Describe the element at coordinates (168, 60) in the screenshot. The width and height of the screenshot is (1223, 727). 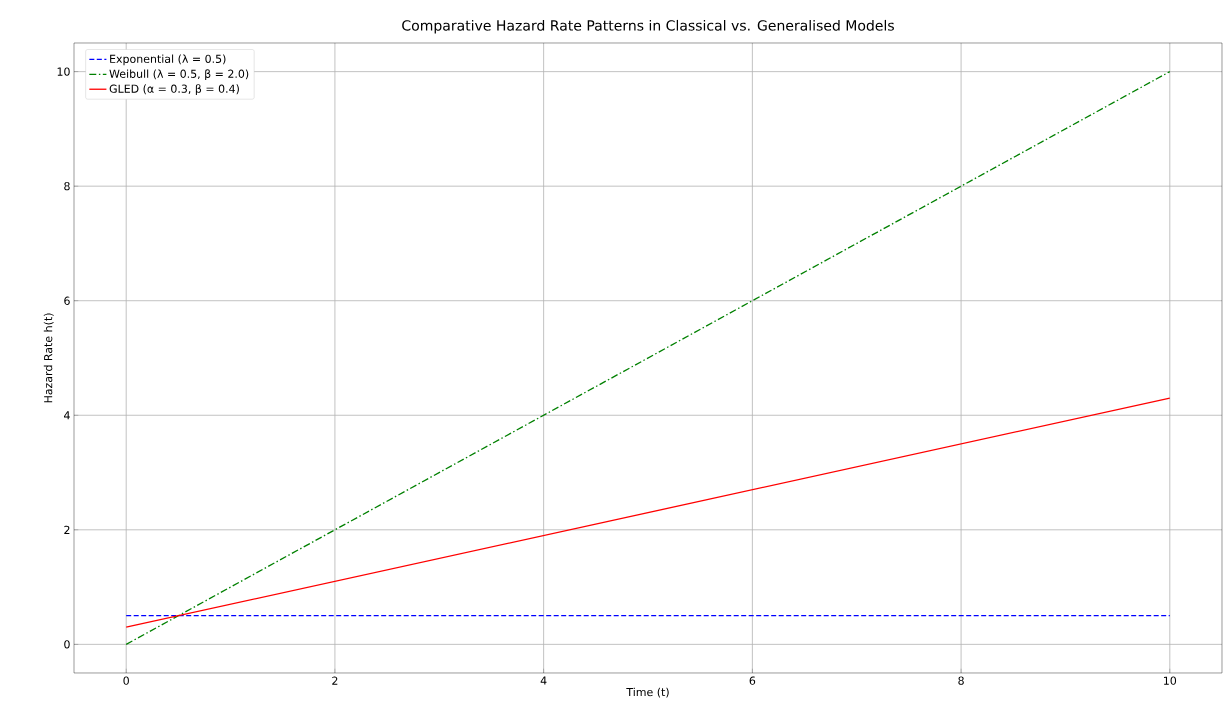
I see `legend-label: Exponential (λ = 0.5)` at that location.